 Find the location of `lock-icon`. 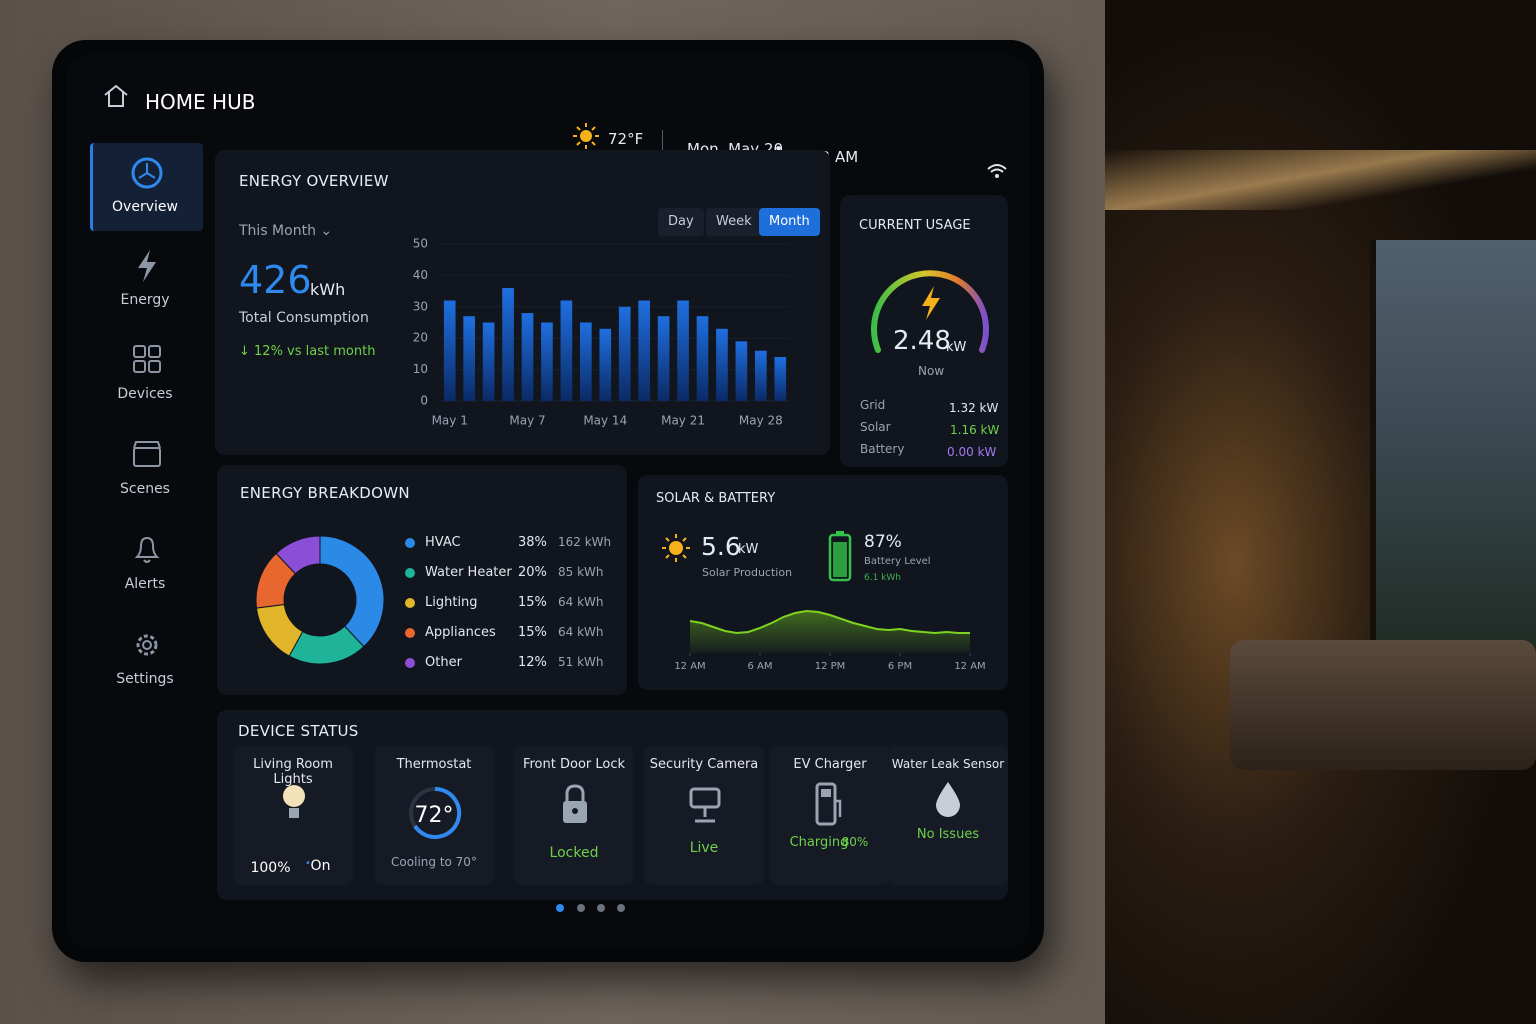

lock-icon is located at coordinates (575, 803).